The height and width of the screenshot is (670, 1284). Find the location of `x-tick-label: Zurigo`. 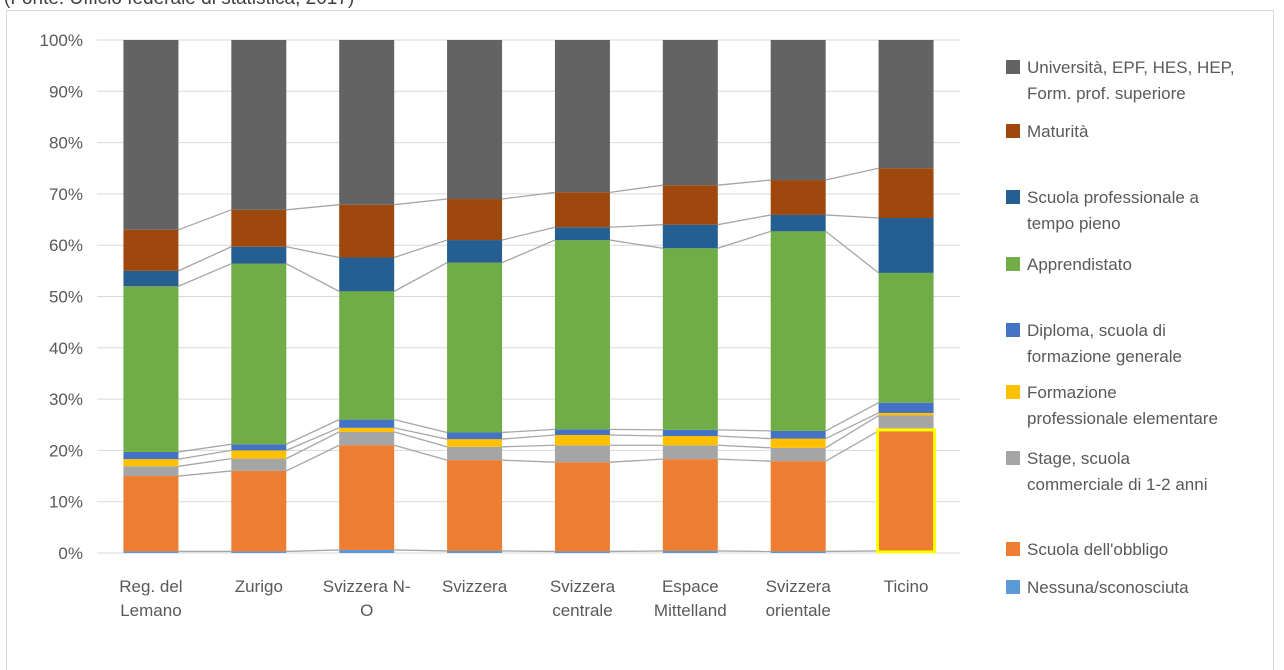

x-tick-label: Zurigo is located at coordinates (259, 586).